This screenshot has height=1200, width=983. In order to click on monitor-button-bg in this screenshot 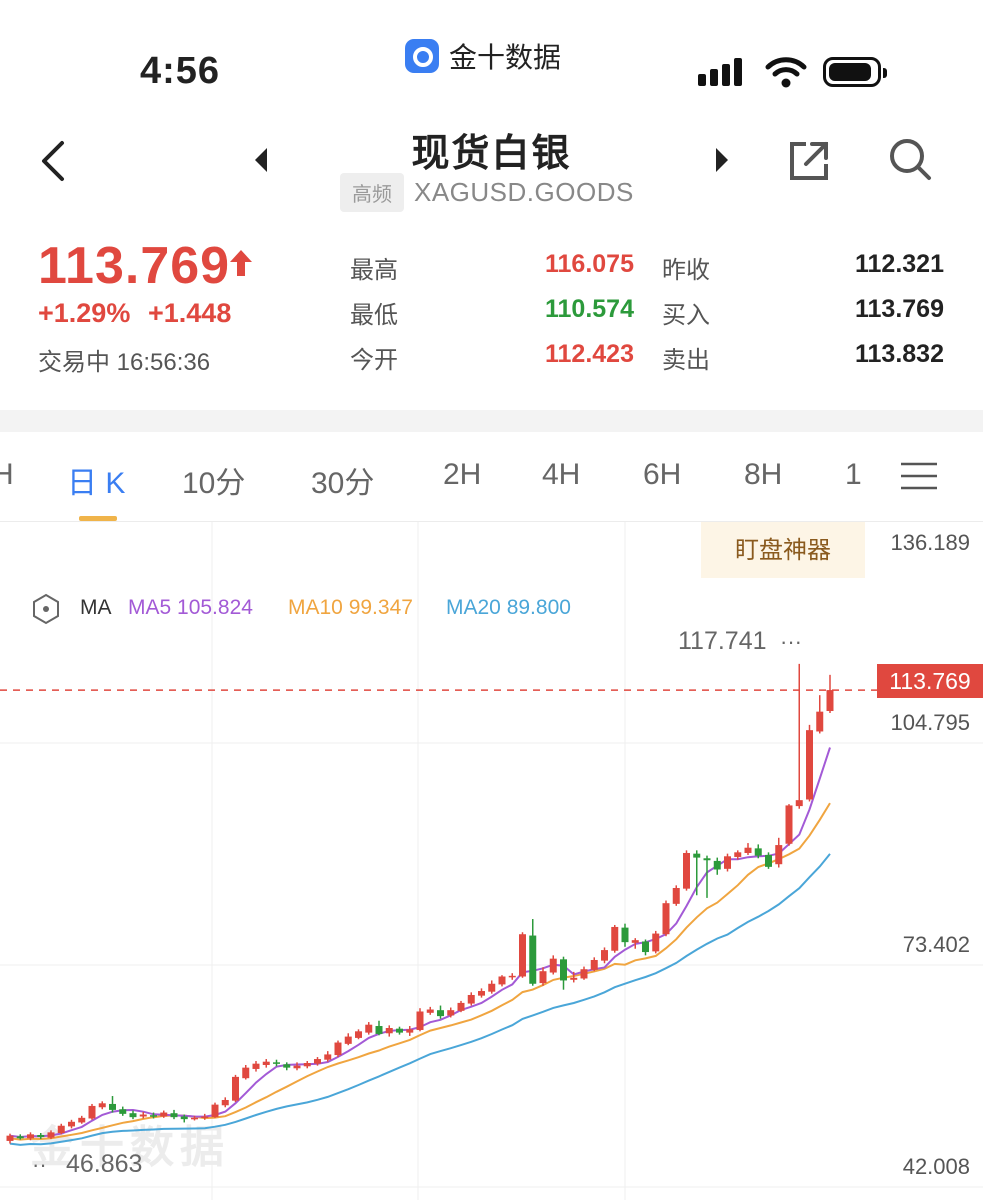, I will do `click(783, 550)`.